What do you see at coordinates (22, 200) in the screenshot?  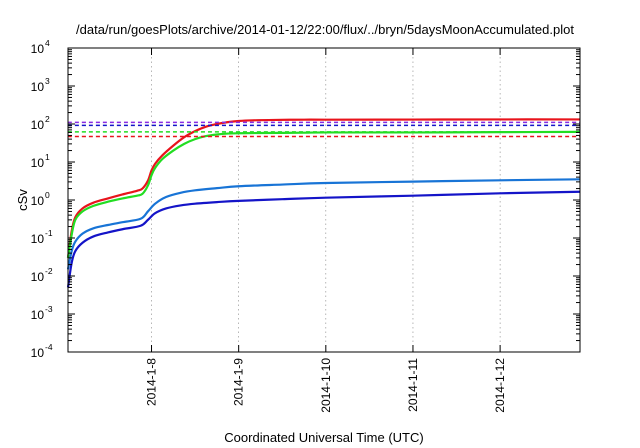 I see `y-axis-label: cSv` at bounding box center [22, 200].